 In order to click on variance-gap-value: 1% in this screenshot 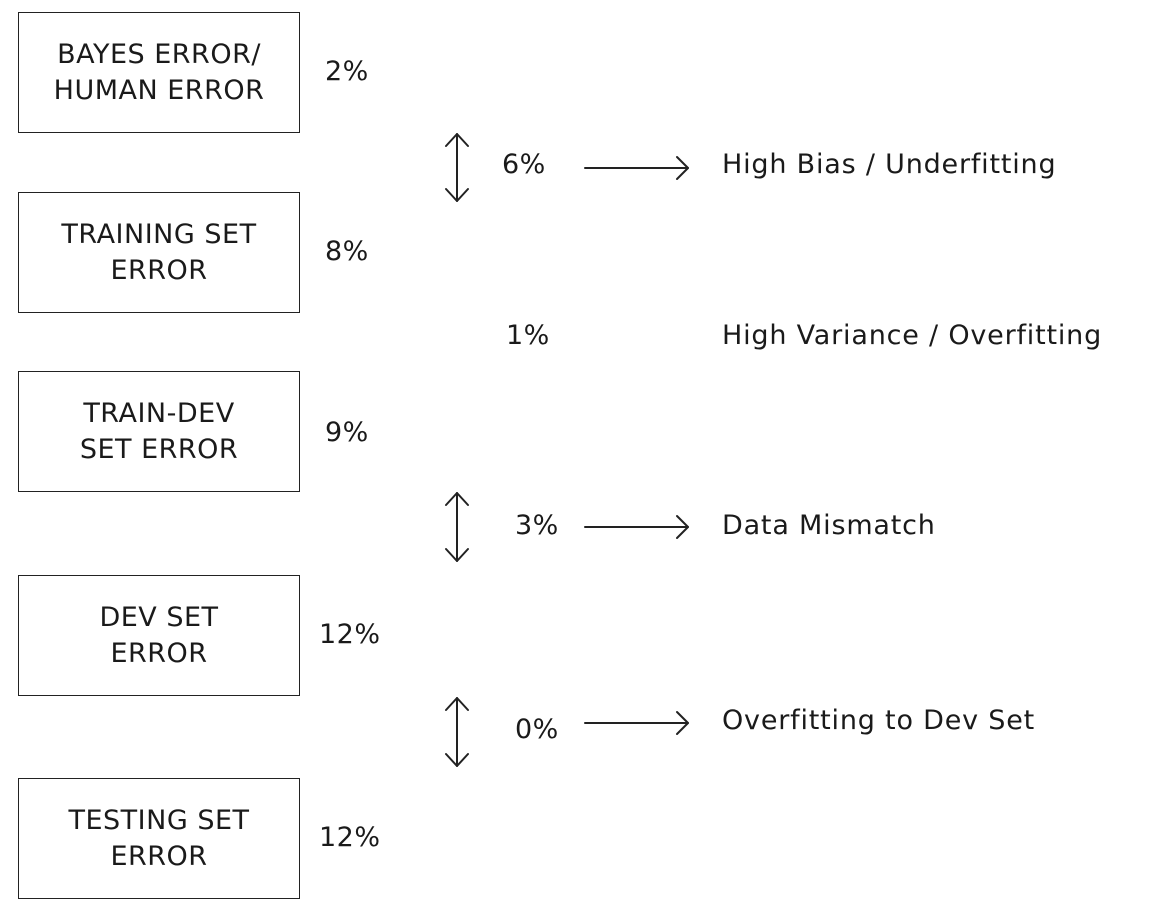, I will do `click(528, 335)`.